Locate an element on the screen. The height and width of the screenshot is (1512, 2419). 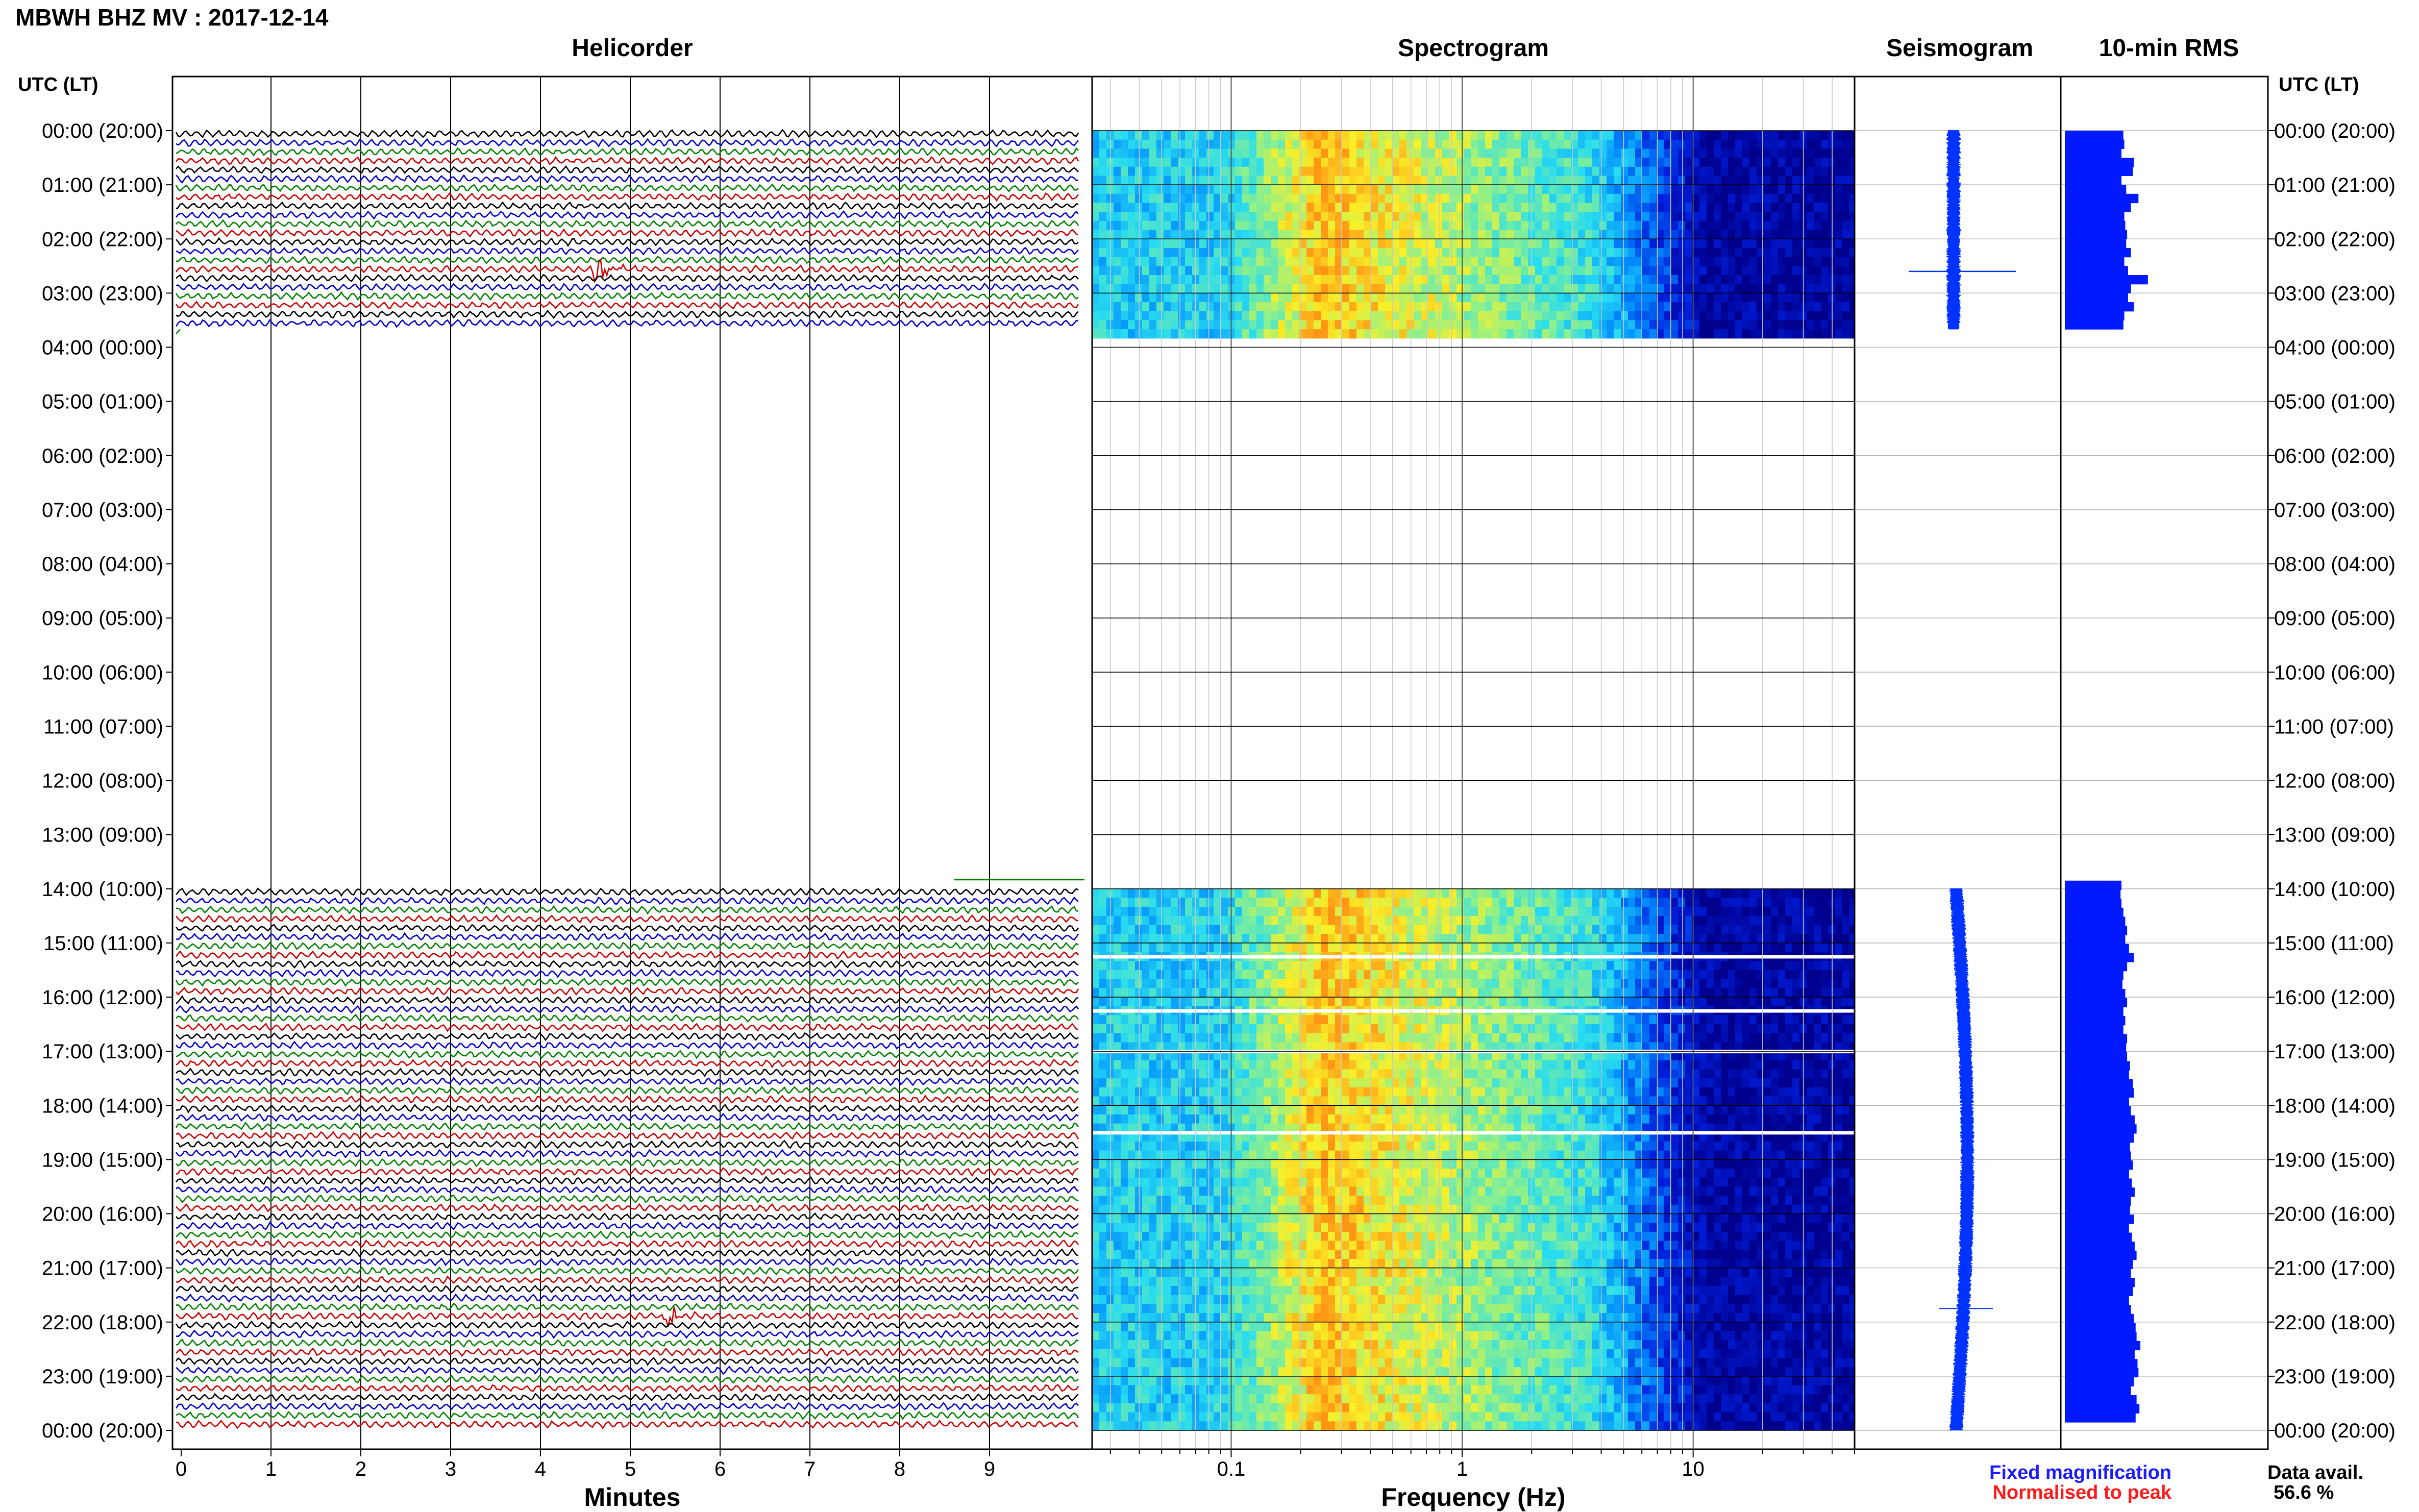
time-tick-label: 01:00 (21:00) is located at coordinates (102, 185).